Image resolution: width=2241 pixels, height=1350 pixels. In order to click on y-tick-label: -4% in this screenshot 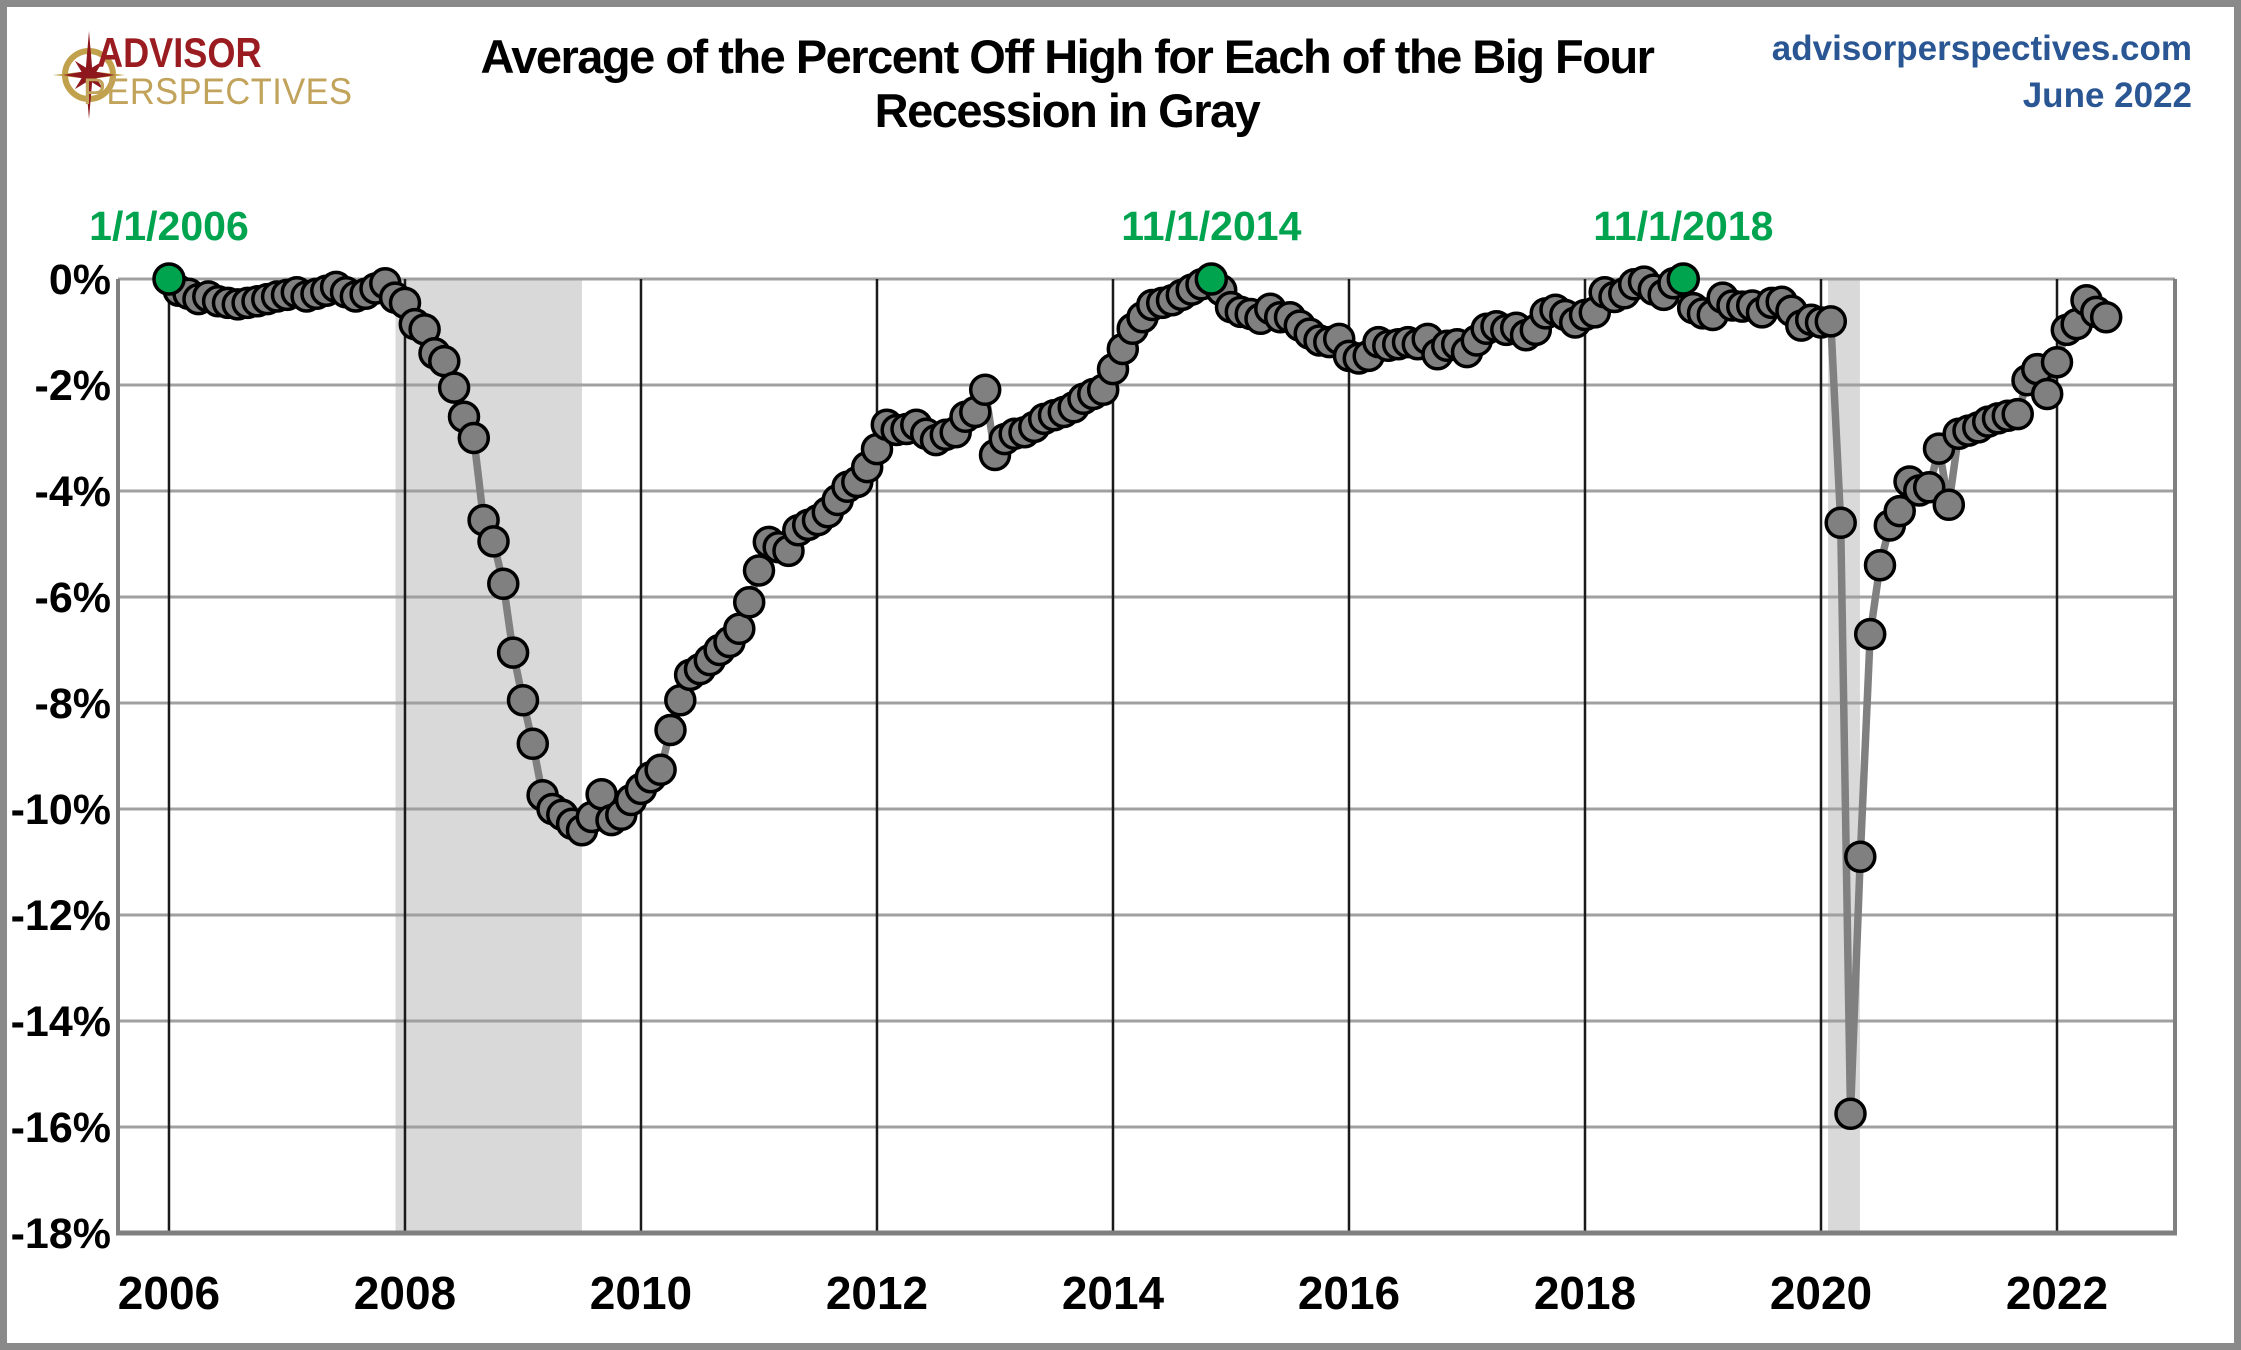, I will do `click(73, 492)`.